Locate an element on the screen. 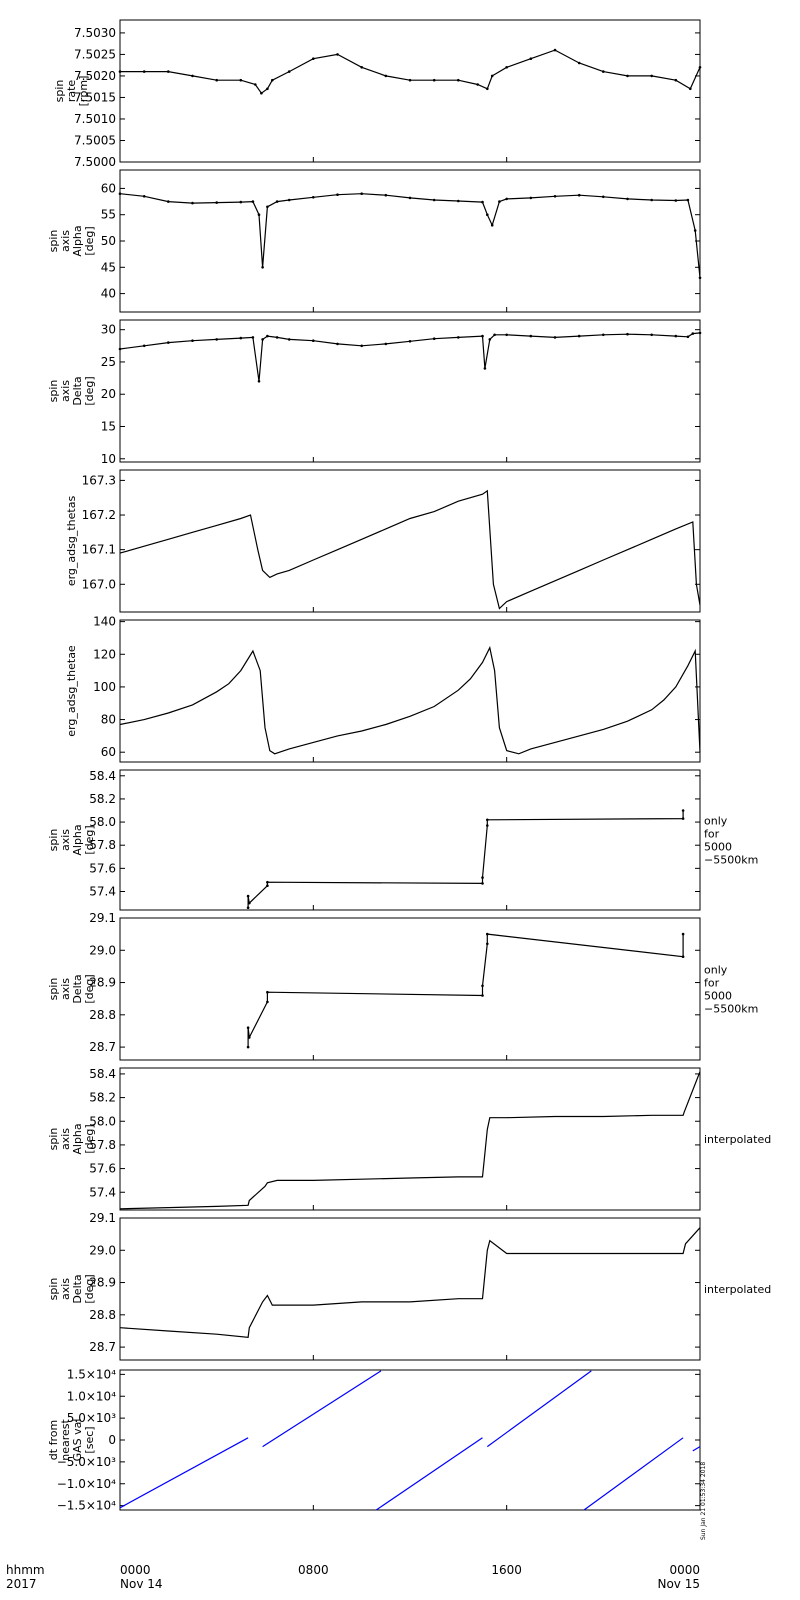 This screenshot has height=1600, width=800. y-tick-label: 167.1 is located at coordinates (99, 550).